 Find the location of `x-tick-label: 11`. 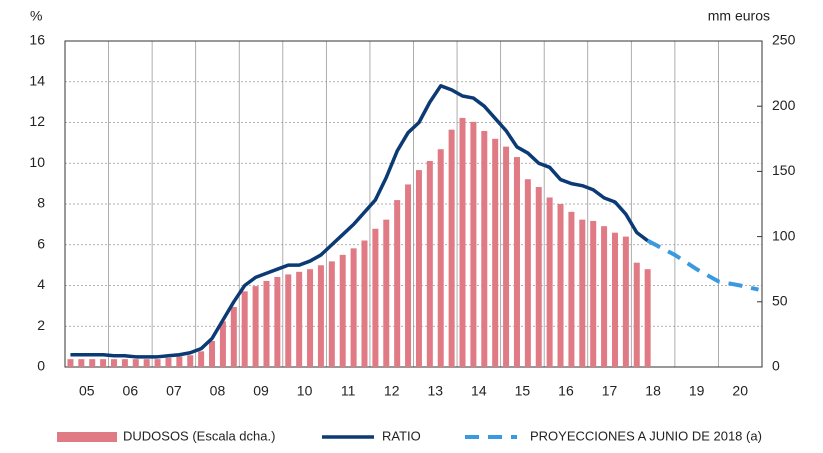

x-tick-label: 11 is located at coordinates (348, 391).